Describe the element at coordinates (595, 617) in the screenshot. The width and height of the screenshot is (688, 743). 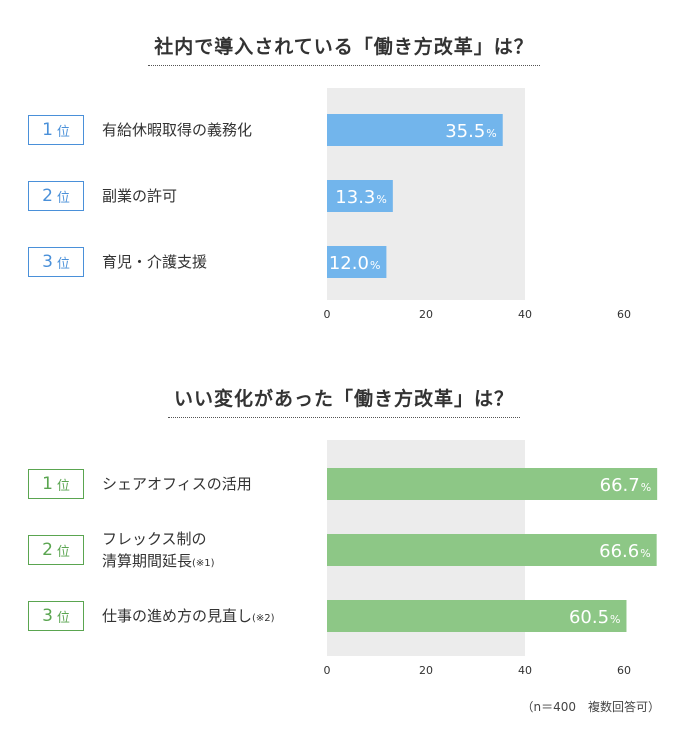
I see `bar-value-label: 60.5%` at that location.